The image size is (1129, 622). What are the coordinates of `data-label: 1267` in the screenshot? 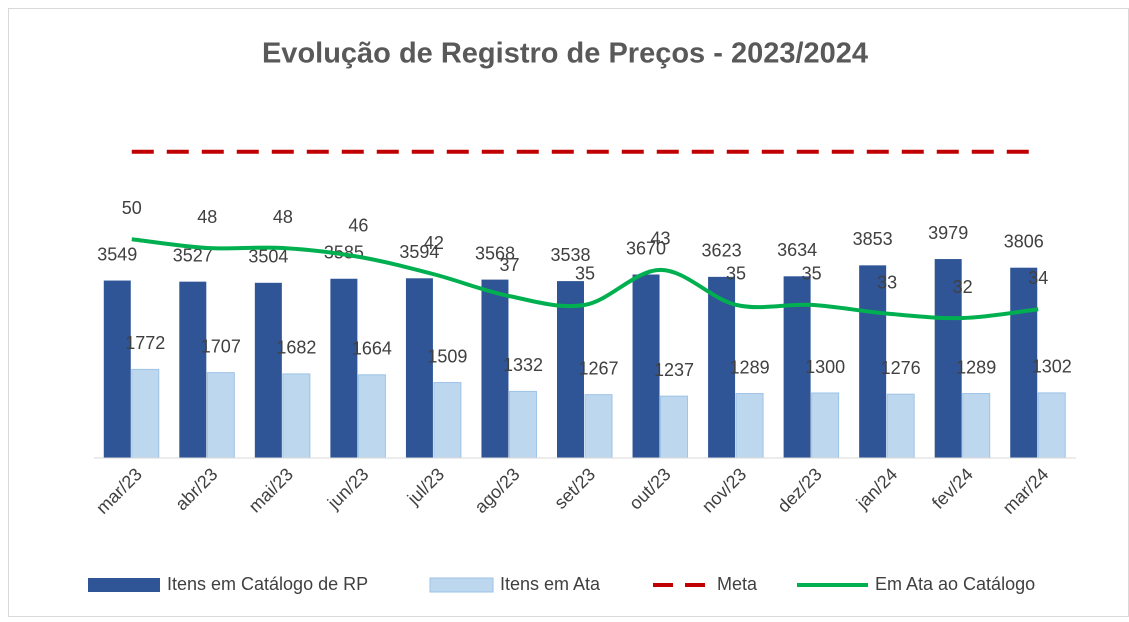 It's located at (598, 368).